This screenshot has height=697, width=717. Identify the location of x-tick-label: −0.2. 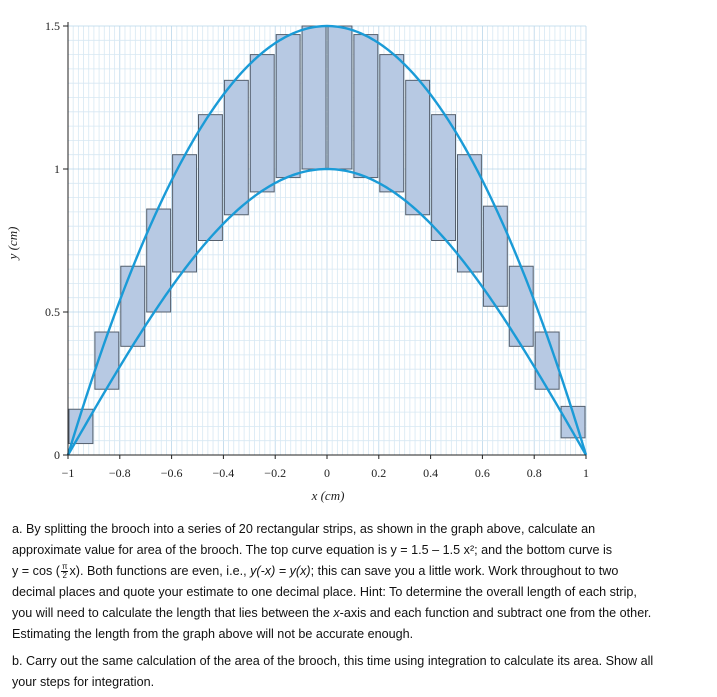
(275, 473).